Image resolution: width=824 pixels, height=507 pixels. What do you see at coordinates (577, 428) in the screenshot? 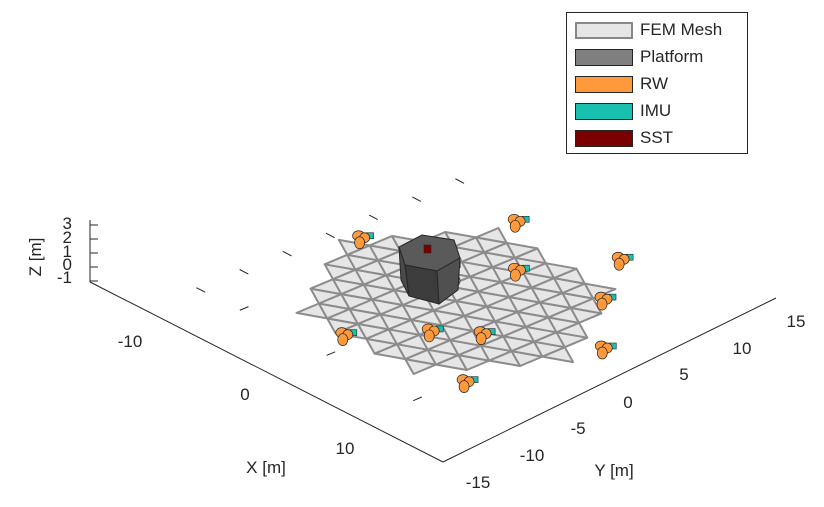
I see `y-tick-label: -5` at bounding box center [577, 428].